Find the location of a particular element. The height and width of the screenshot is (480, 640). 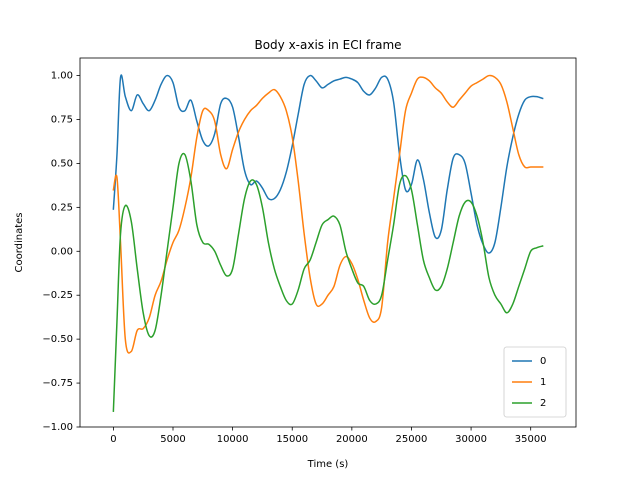

legend-label-0: 0 is located at coordinates (543, 361).